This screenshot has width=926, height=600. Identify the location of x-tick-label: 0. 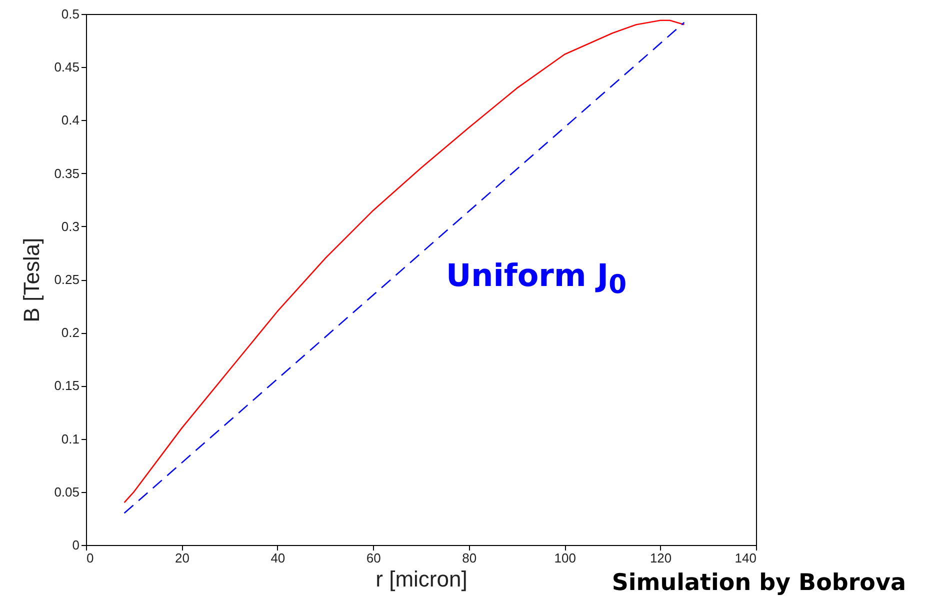
(90, 558).